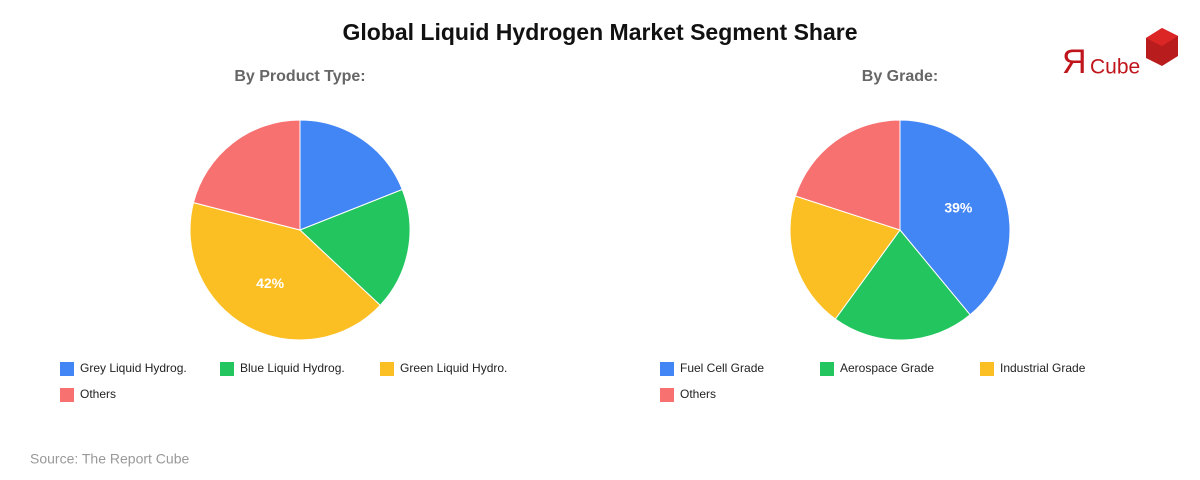  I want to click on legend-label: Industrial Grade, so click(1043, 368).